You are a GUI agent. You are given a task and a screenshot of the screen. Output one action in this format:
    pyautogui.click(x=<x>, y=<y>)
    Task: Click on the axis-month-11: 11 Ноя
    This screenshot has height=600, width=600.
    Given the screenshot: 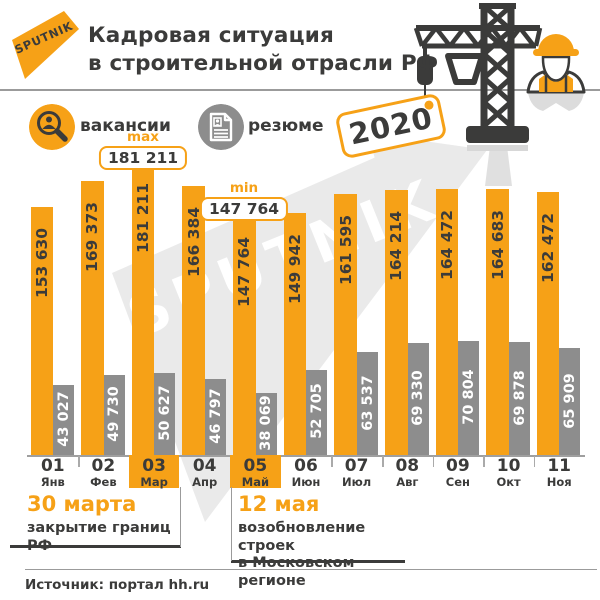 What is the action you would take?
    pyautogui.click(x=559, y=472)
    